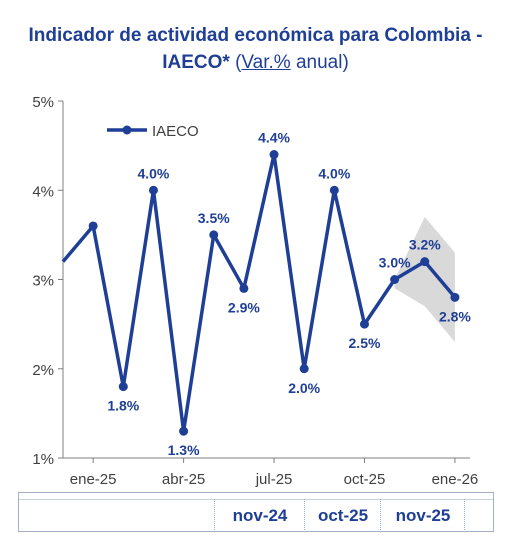  What do you see at coordinates (184, 450) in the screenshot?
I see `data-label: 1.3%` at bounding box center [184, 450].